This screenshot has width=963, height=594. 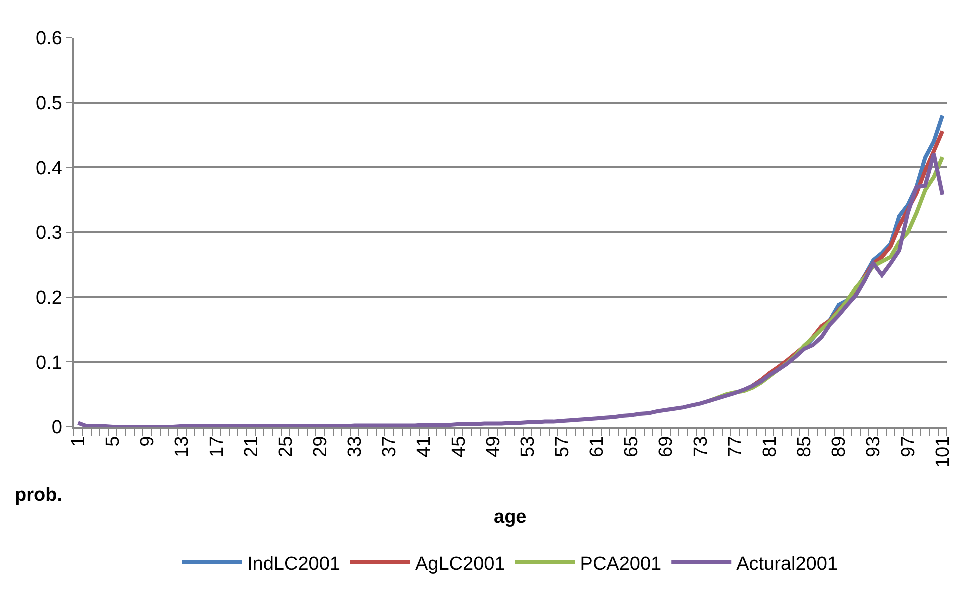 What do you see at coordinates (943, 452) in the screenshot?
I see `x-tick-label: 101` at bounding box center [943, 452].